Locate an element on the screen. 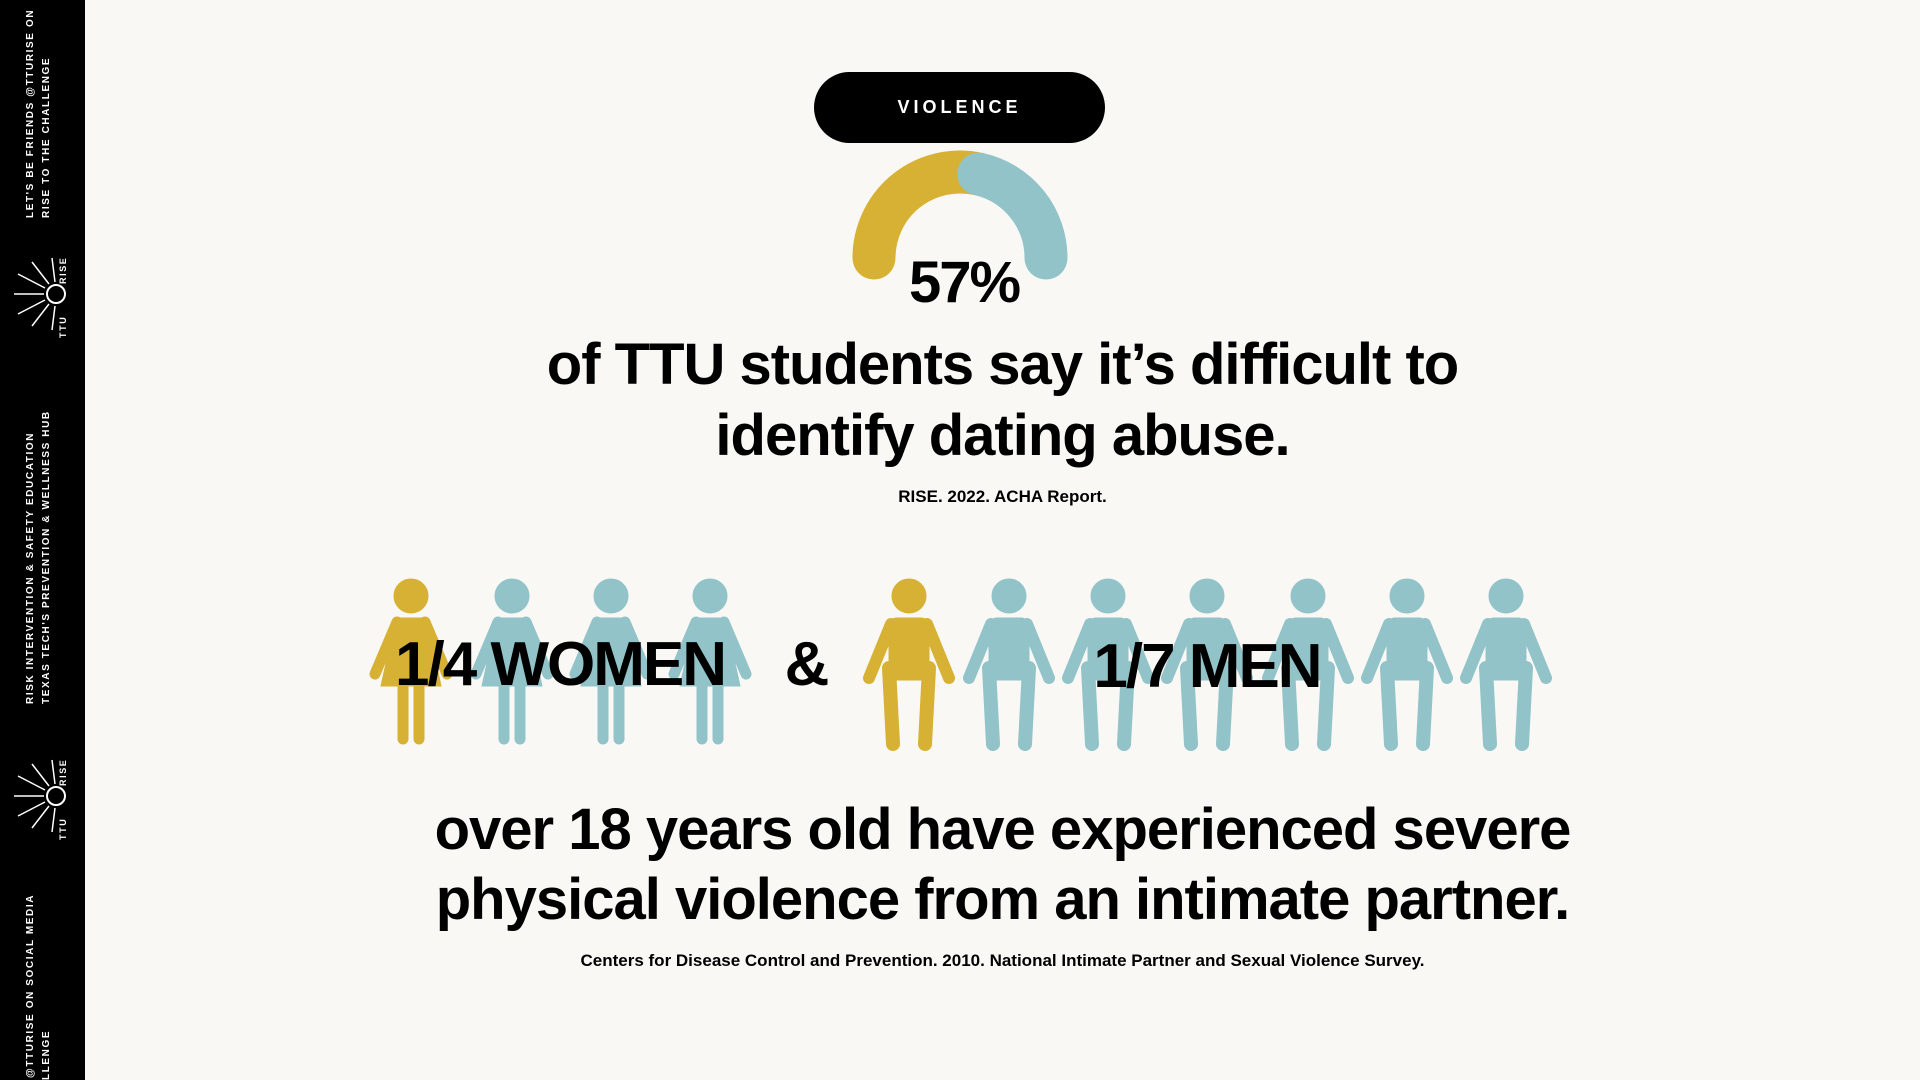 Image resolution: width=1920 pixels, height=1080 pixels. sidebar-text: LET'S BE FRIENDS @TTURISE ON is located at coordinates (30, 113).